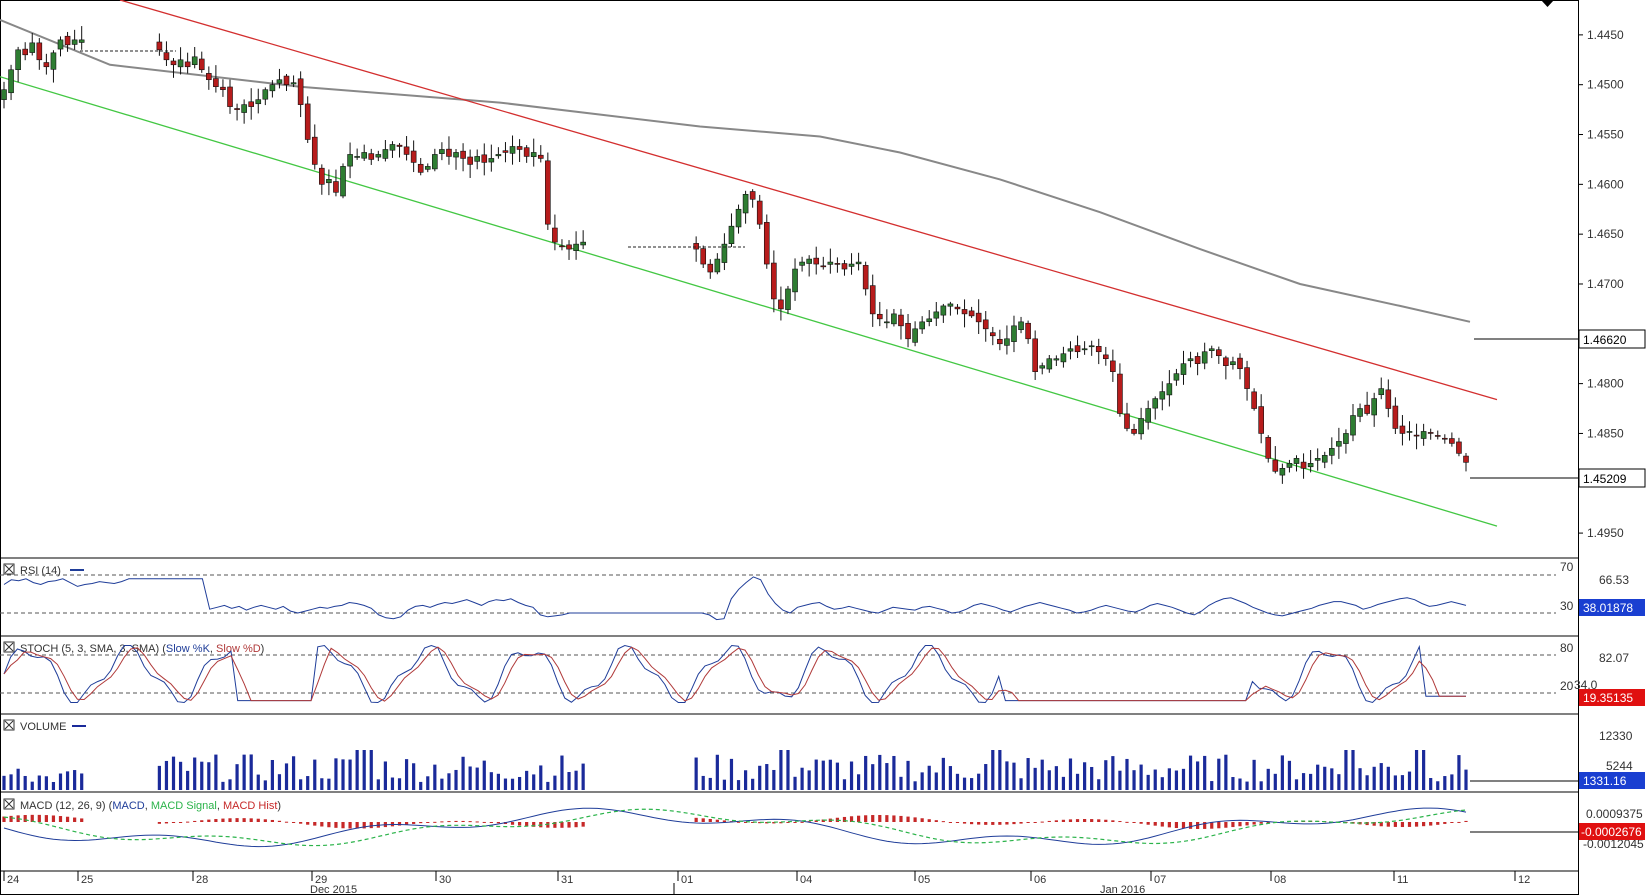 The width and height of the screenshot is (1651, 895). I want to click on volume-bars, so click(735, 770).